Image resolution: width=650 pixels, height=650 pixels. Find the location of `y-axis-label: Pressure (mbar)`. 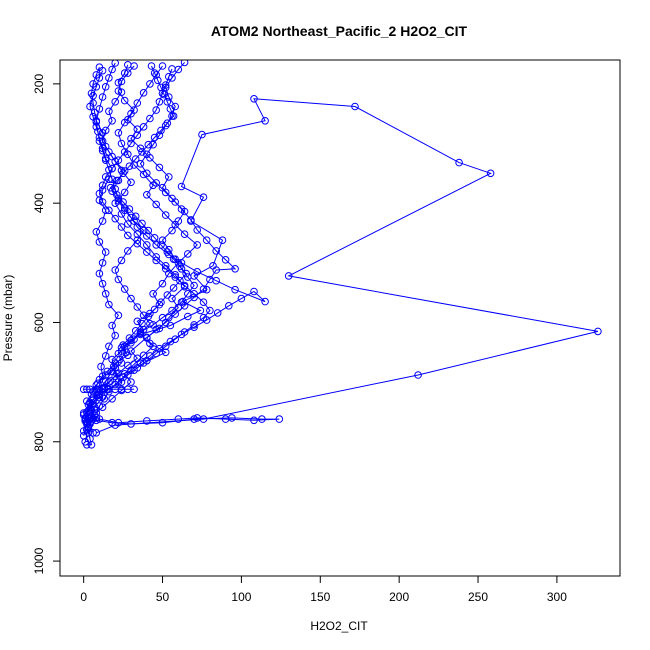

y-axis-label: Pressure (mbar) is located at coordinates (8, 318).